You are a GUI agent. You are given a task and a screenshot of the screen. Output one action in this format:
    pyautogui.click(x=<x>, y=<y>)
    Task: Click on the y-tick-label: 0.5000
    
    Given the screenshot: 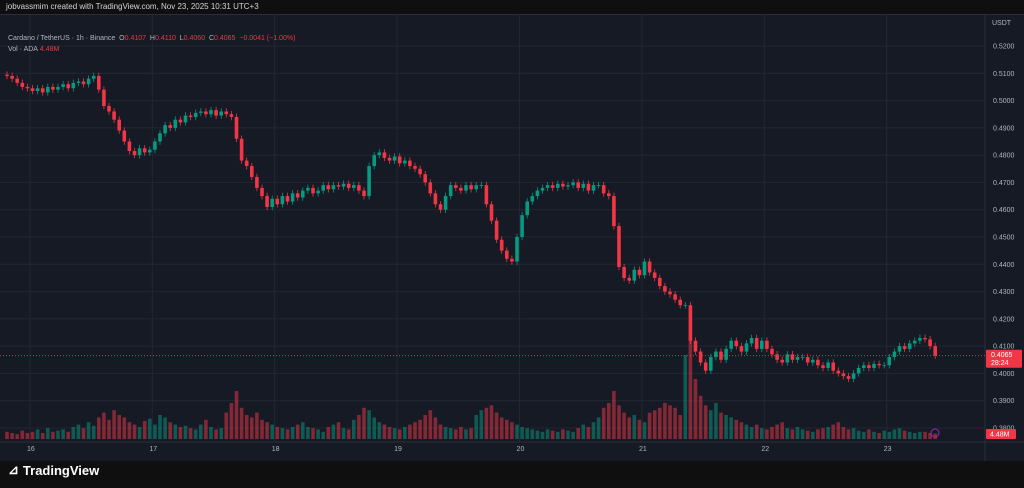 What is the action you would take?
    pyautogui.click(x=1004, y=101)
    